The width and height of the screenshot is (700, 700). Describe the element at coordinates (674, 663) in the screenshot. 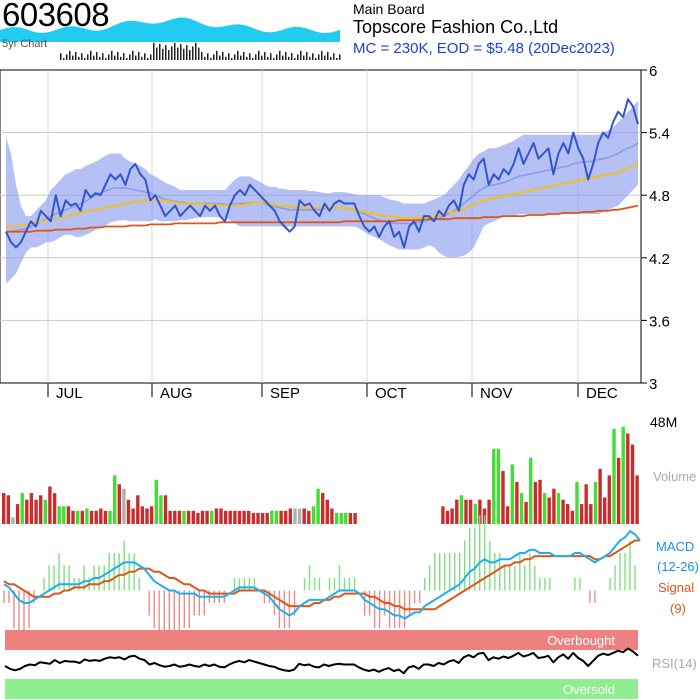

I see `rsi-label: RSI(14)` at that location.